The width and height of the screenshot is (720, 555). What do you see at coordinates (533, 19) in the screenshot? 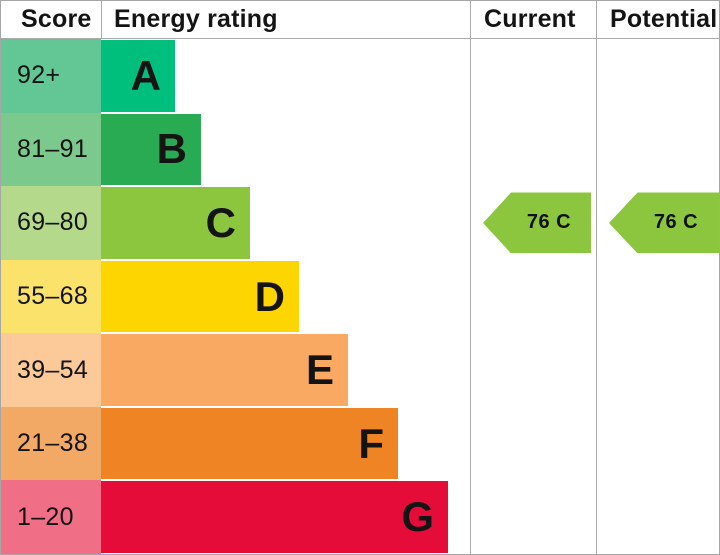
I see `header-current: Current` at bounding box center [533, 19].